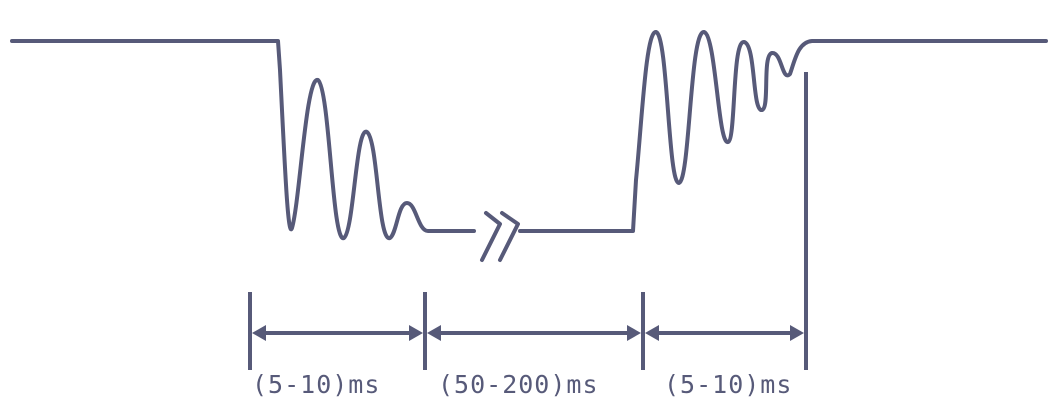 This screenshot has width=1057, height=406. What do you see at coordinates (316, 384) in the screenshot?
I see `interval-label-1: (5-10)ms` at bounding box center [316, 384].